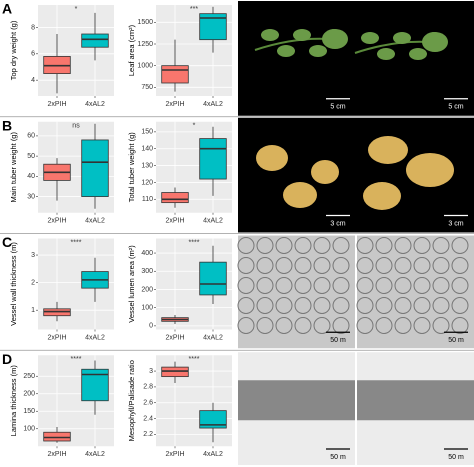  I want to click on significance: ***, so click(194, 9).